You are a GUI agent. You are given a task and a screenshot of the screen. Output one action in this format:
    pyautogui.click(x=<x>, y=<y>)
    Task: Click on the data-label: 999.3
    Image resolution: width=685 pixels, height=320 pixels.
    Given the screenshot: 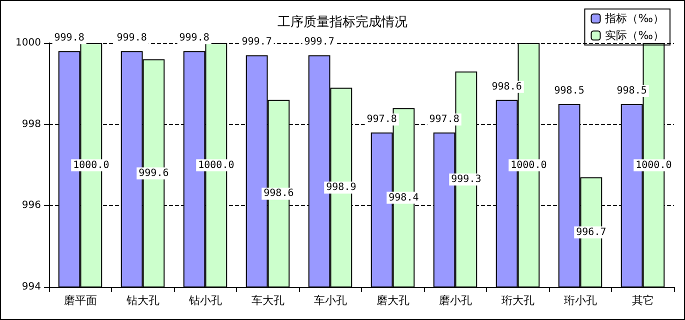 What is the action you would take?
    pyautogui.click(x=466, y=179)
    